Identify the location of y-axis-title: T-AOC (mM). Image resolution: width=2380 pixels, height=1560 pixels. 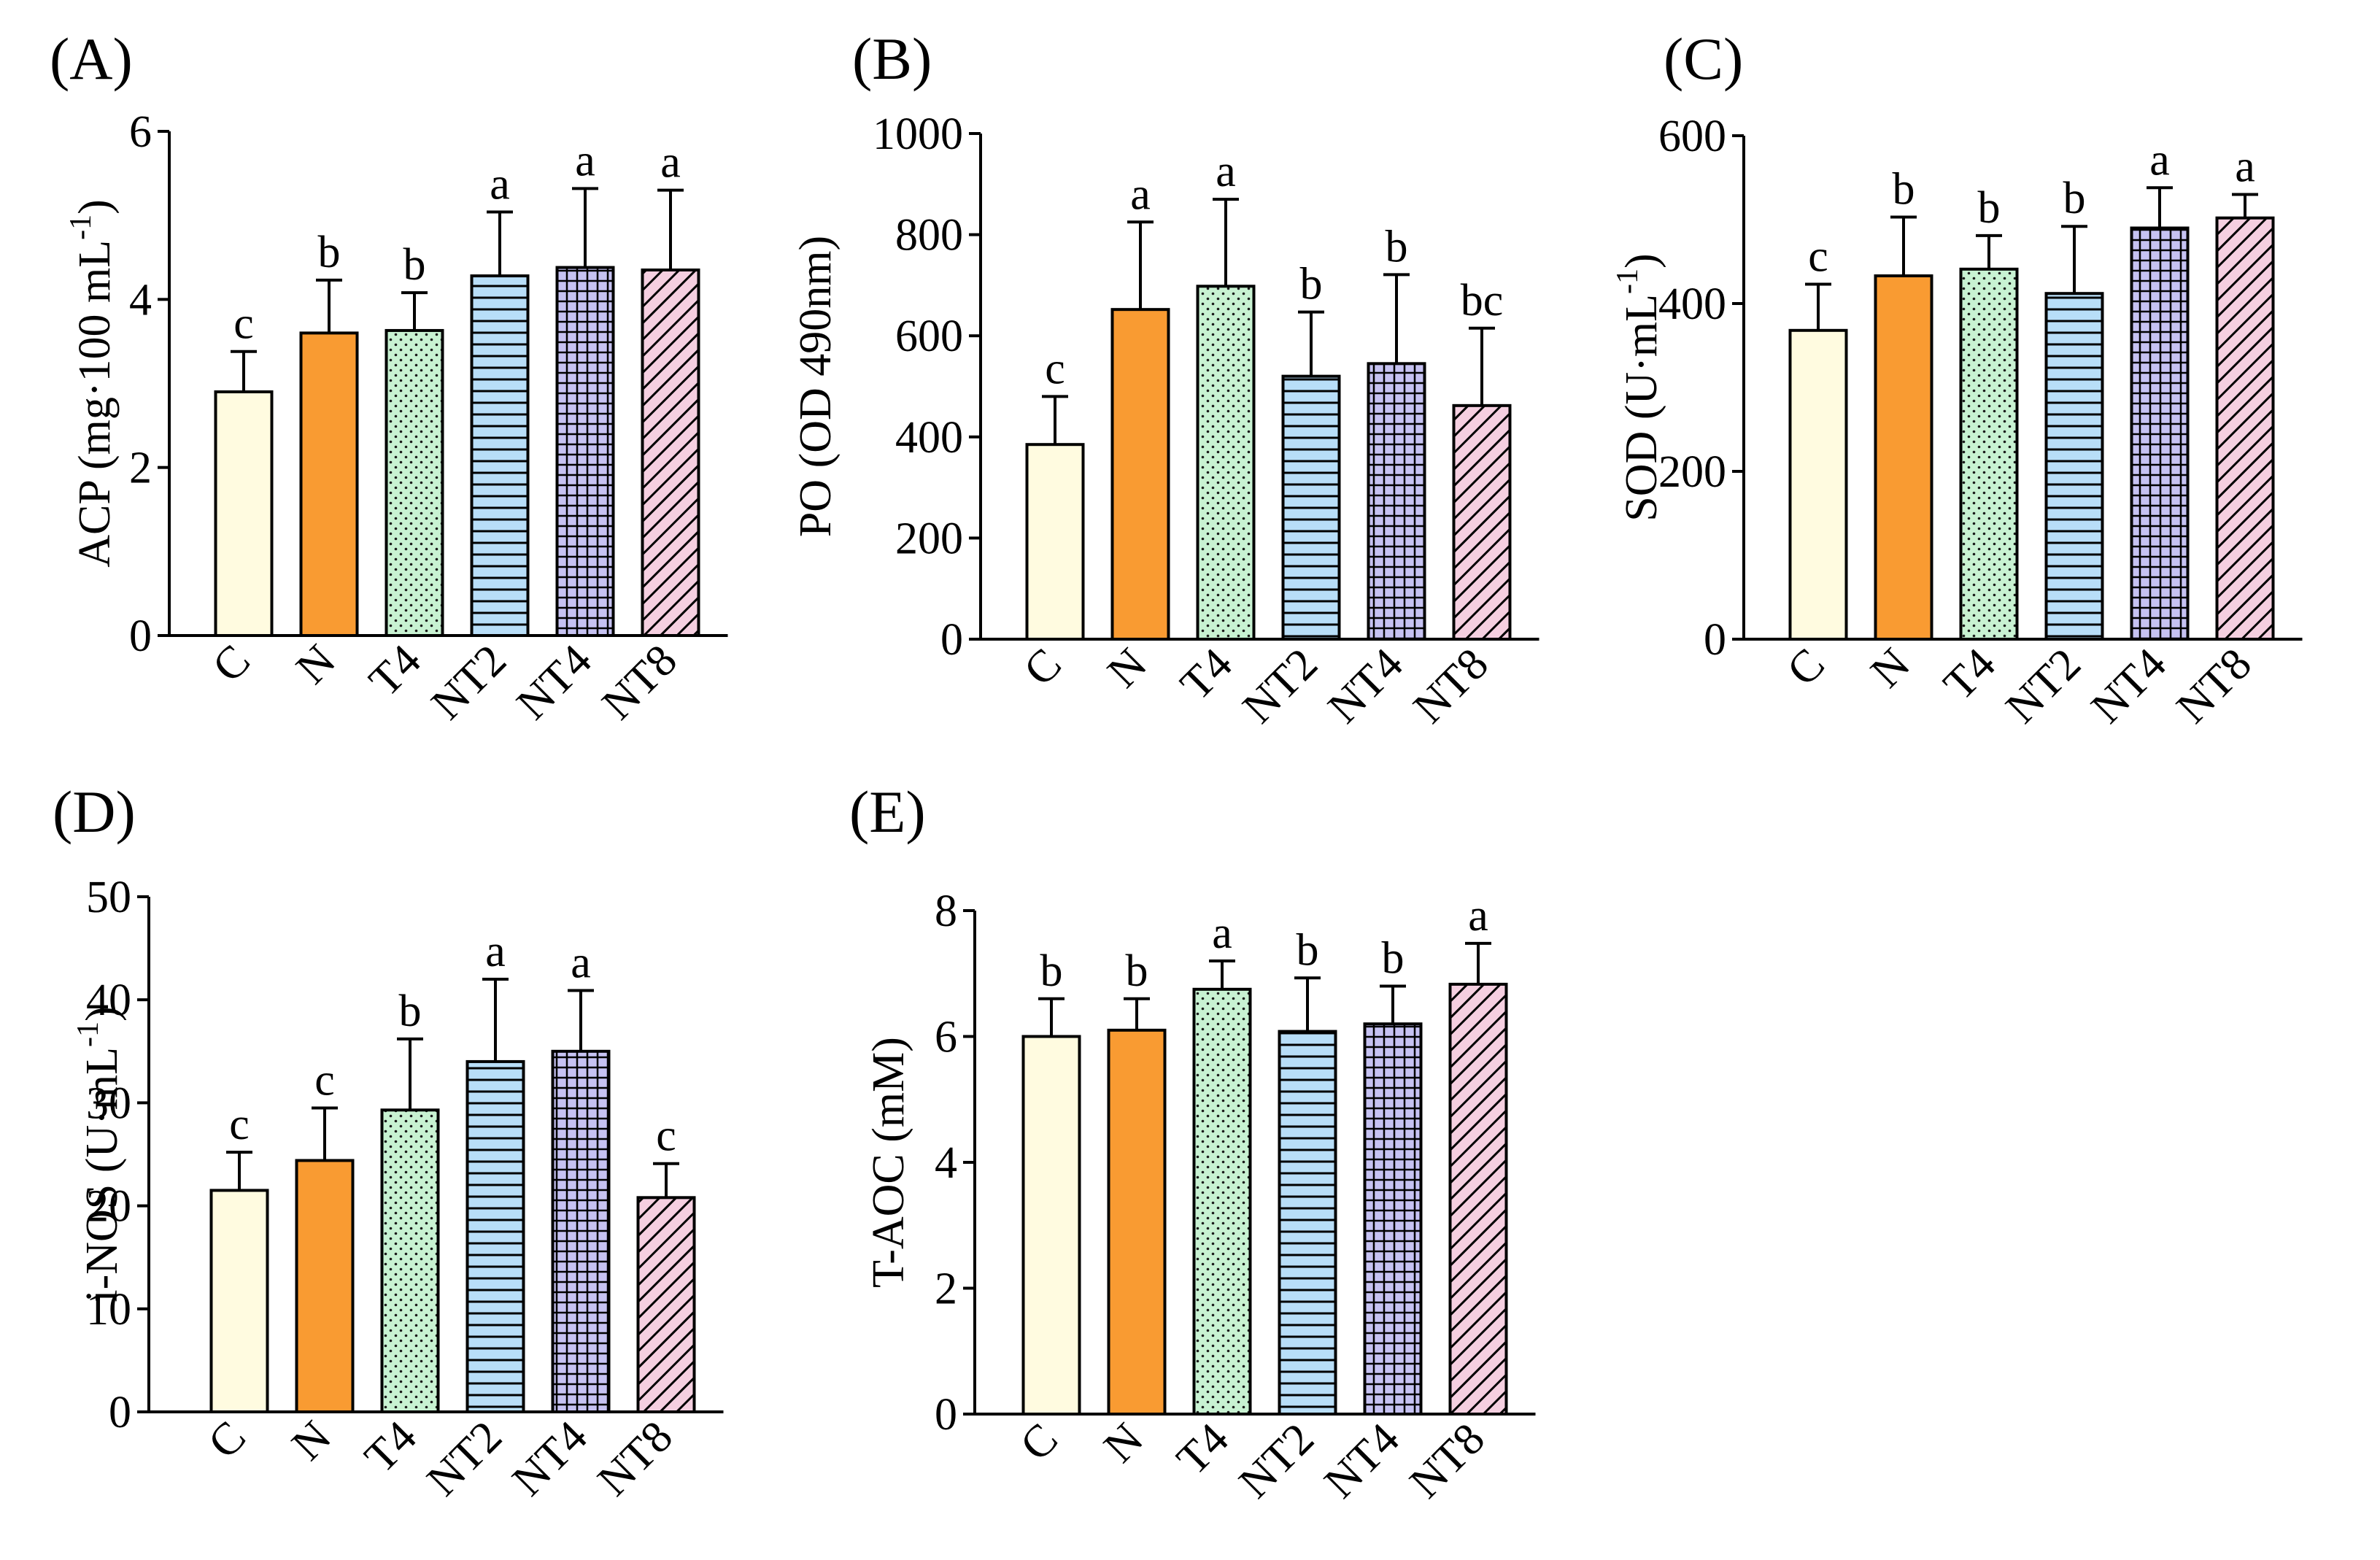
(888, 1162).